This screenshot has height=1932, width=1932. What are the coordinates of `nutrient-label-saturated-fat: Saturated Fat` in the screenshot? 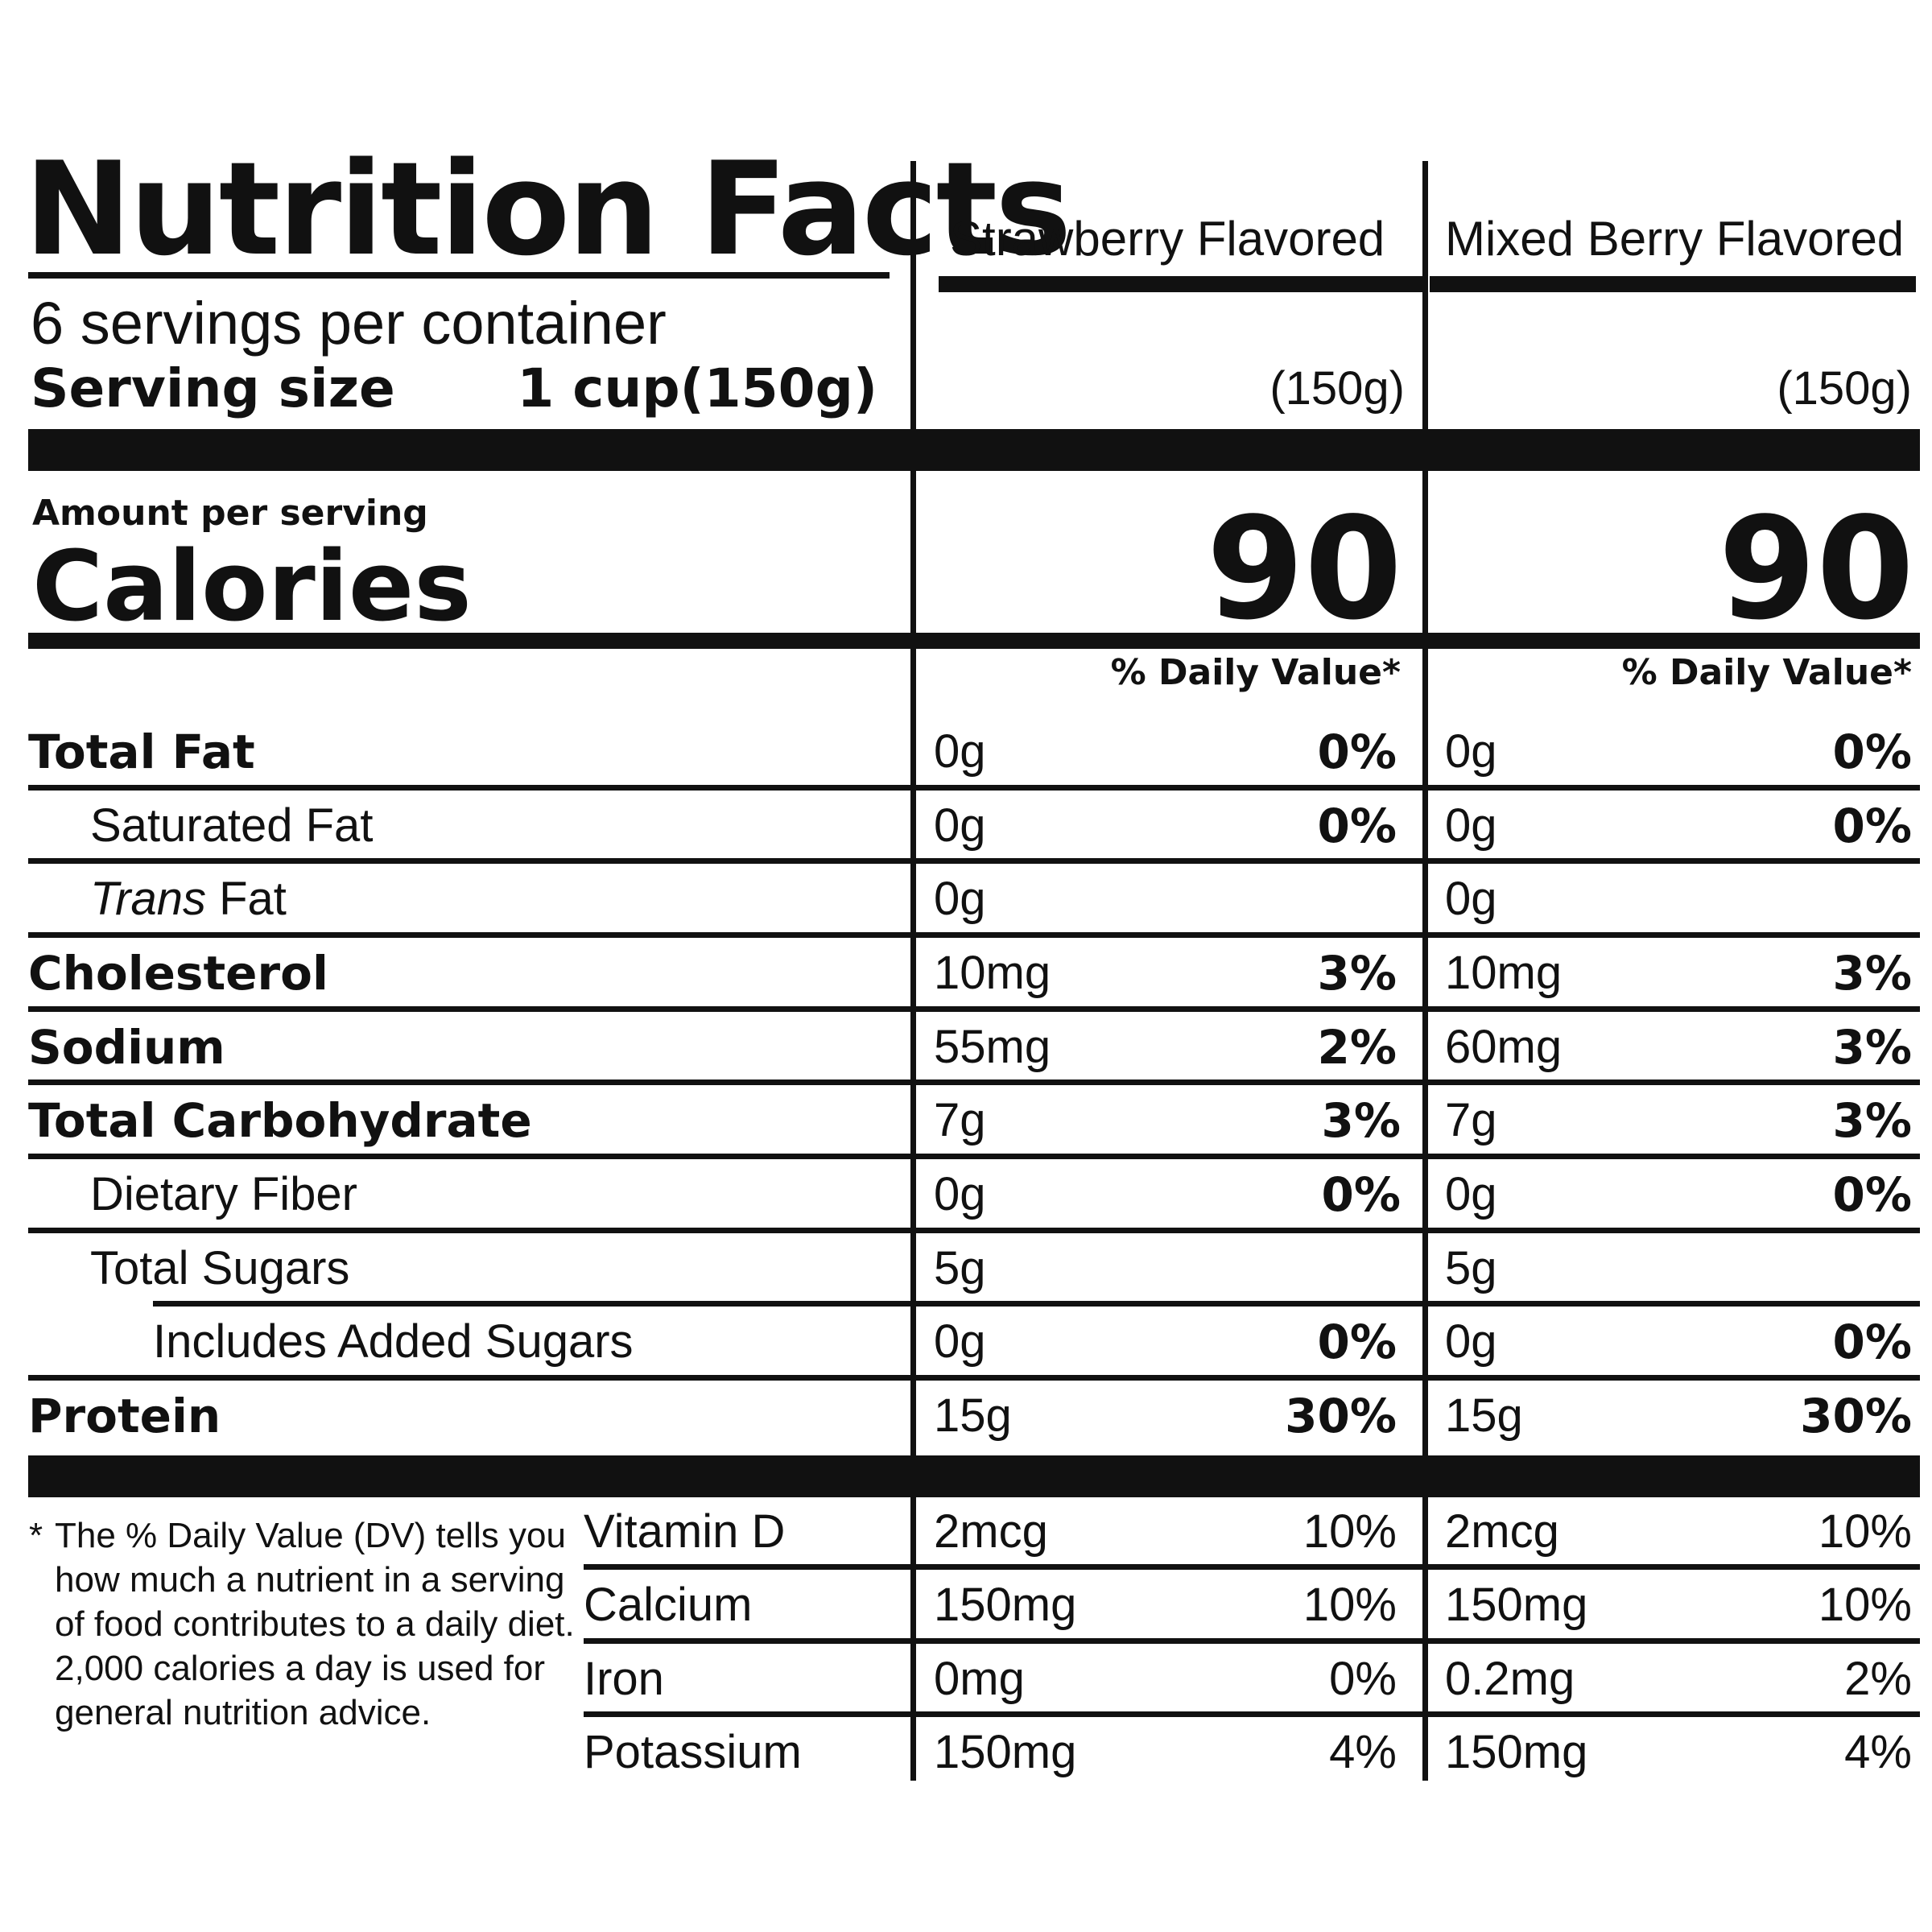 It's located at (232, 825).